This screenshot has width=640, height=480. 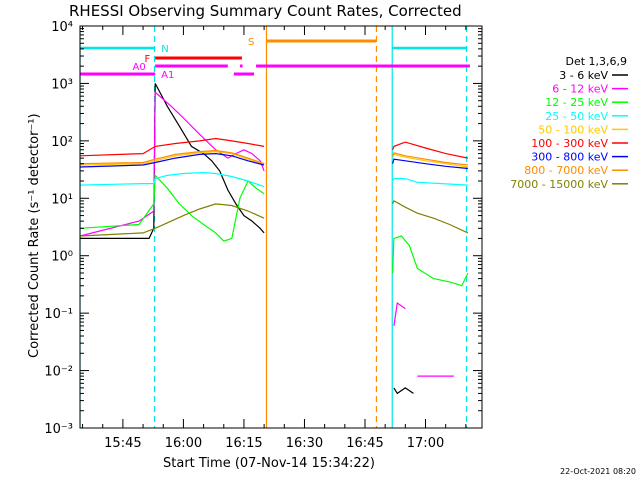 What do you see at coordinates (62, 199) in the screenshot?
I see `y-tick-label: 10¹` at bounding box center [62, 199].